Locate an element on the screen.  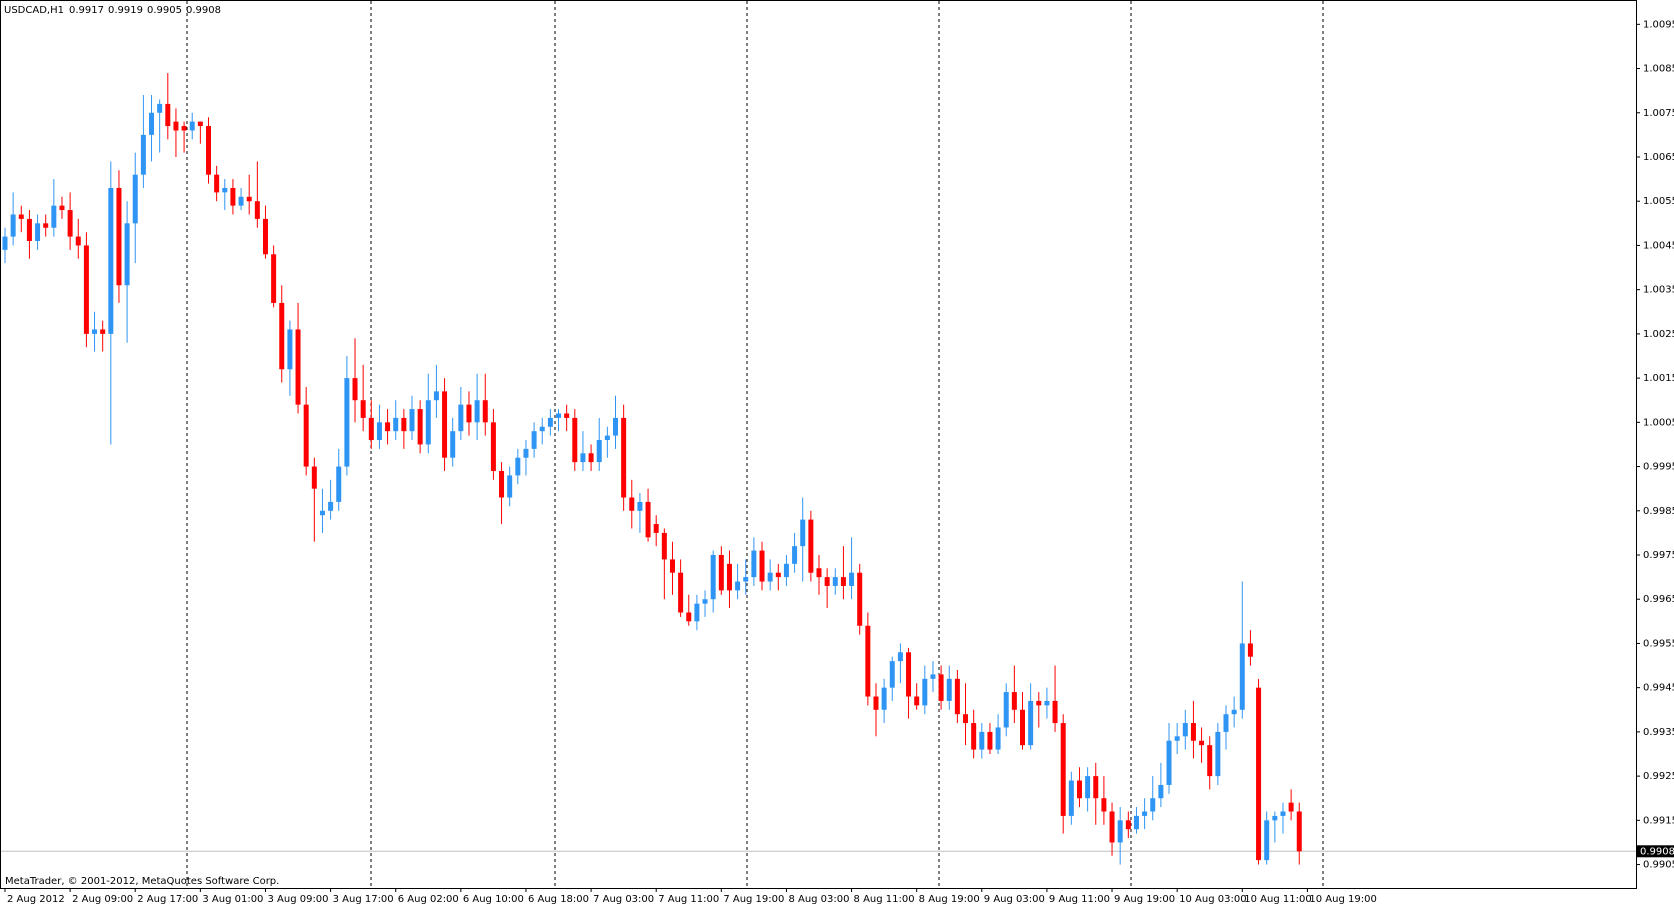
y-tick-label: 0.9985 is located at coordinates (1658, 511).